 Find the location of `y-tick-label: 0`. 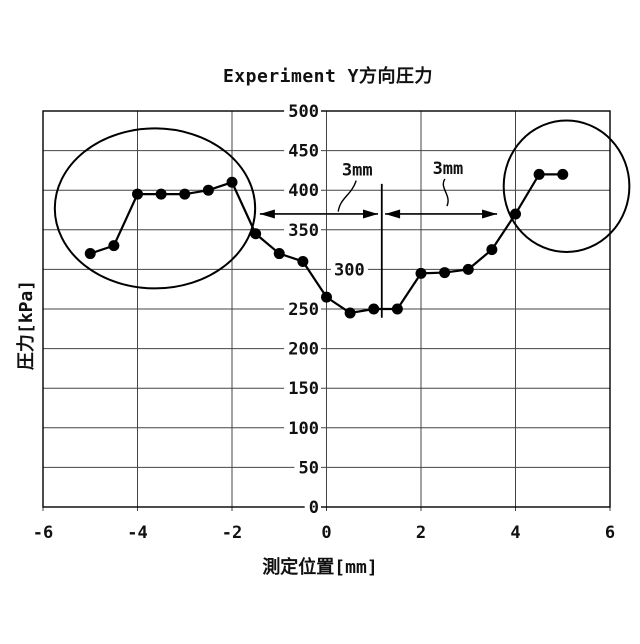

y-tick-label: 0 is located at coordinates (314, 508).